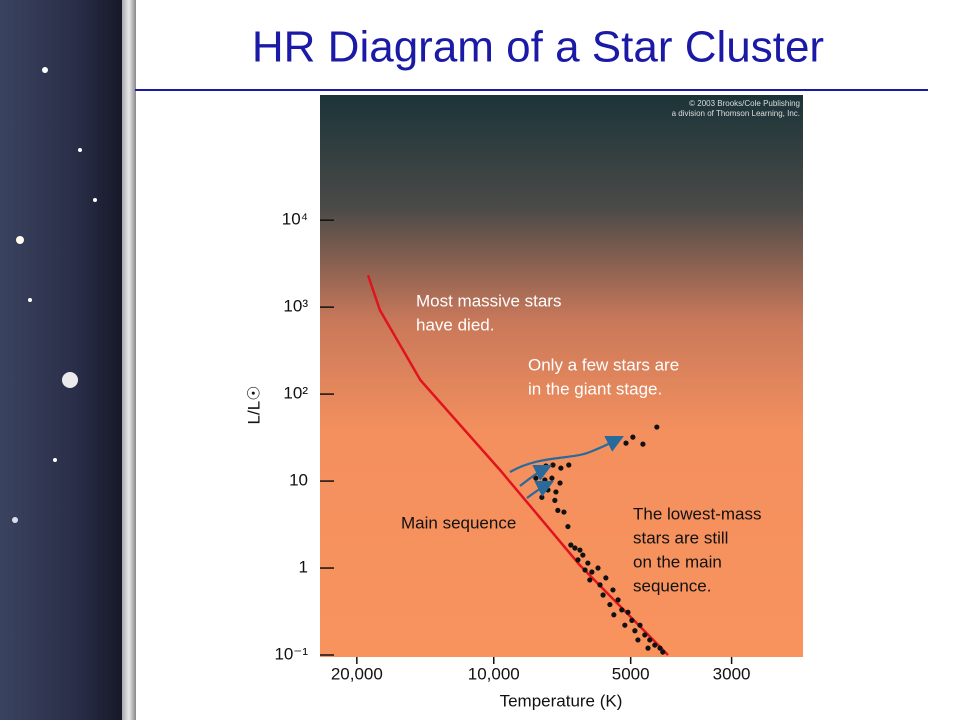  I want to click on annotation: on the main, so click(677, 561).